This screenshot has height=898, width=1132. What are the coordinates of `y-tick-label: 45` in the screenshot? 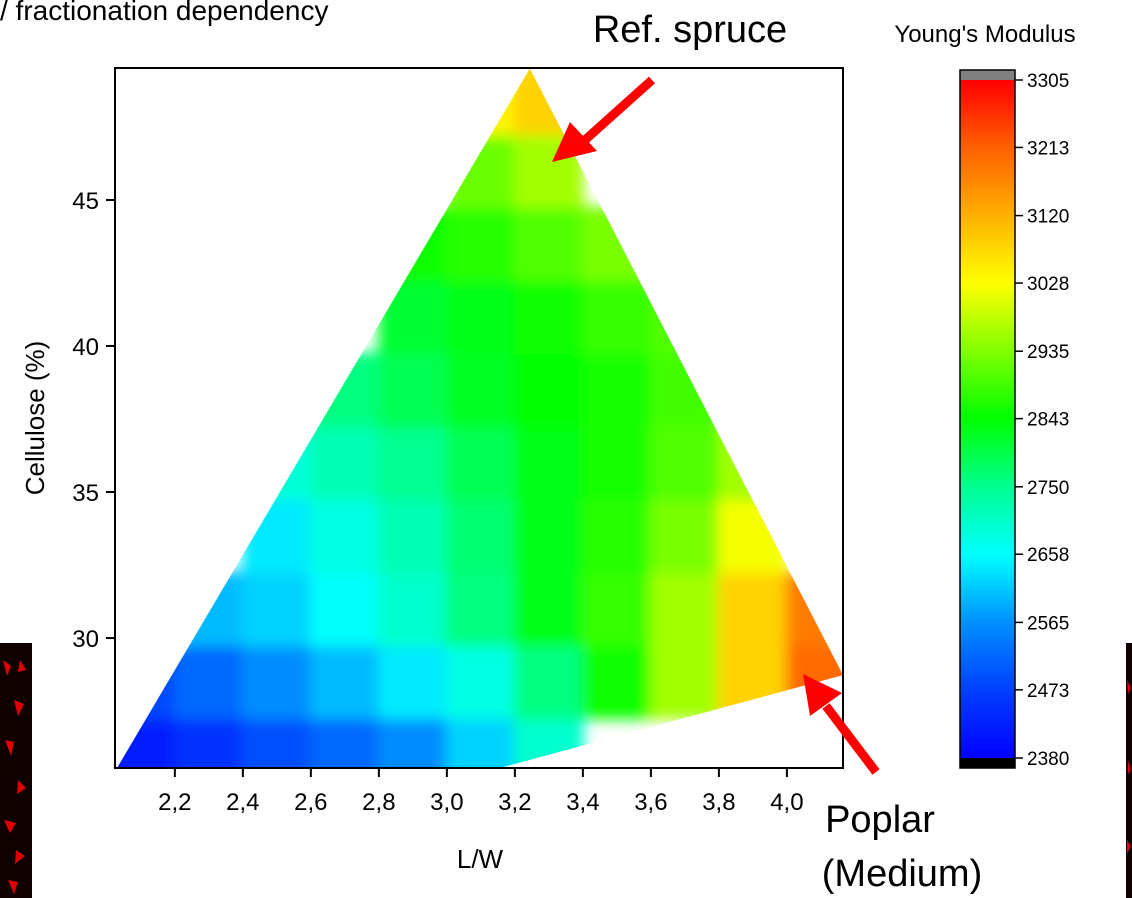 It's located at (85, 201).